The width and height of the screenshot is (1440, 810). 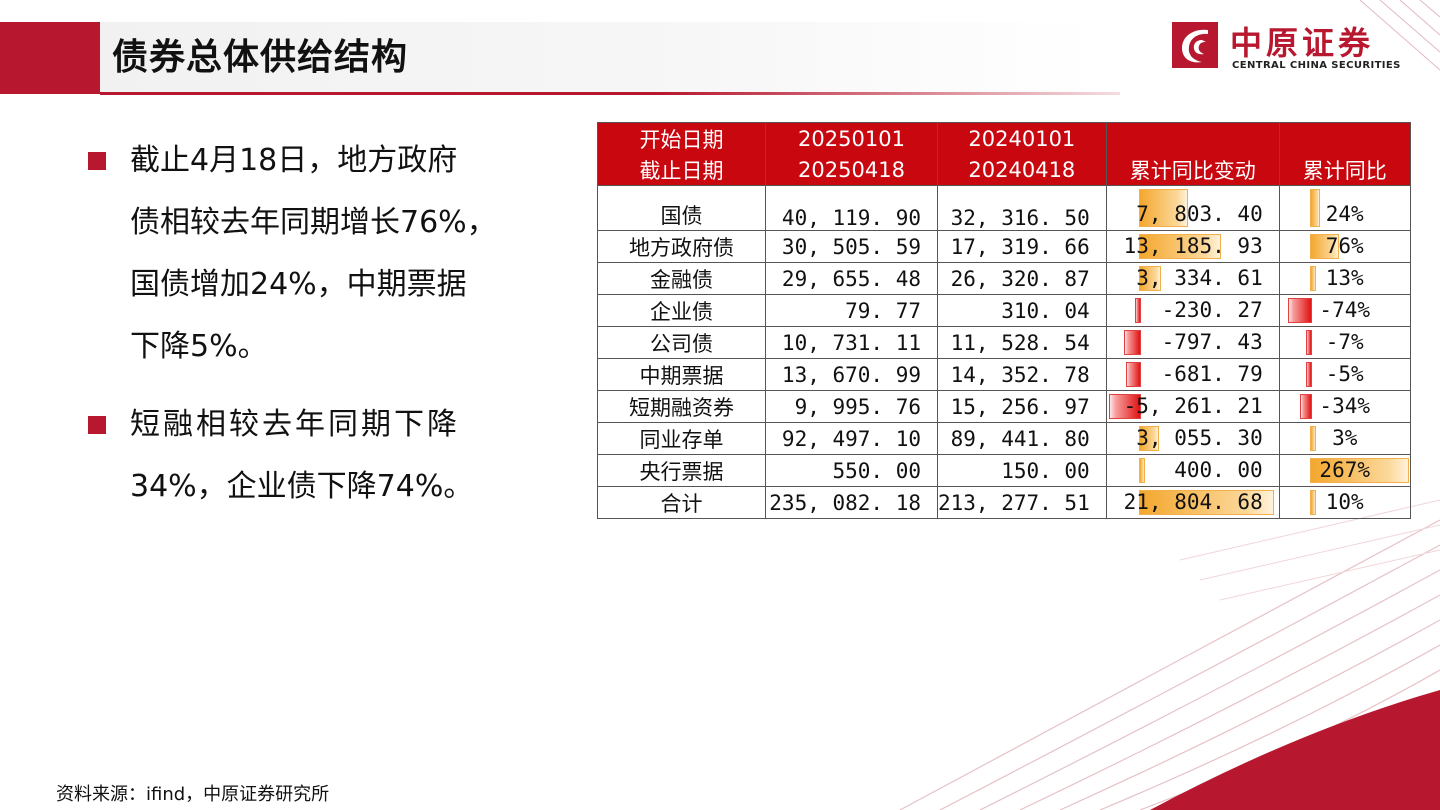 What do you see at coordinates (1022, 246) in the screenshot?
I see `value-2024-cell: 17, 319. 66` at bounding box center [1022, 246].